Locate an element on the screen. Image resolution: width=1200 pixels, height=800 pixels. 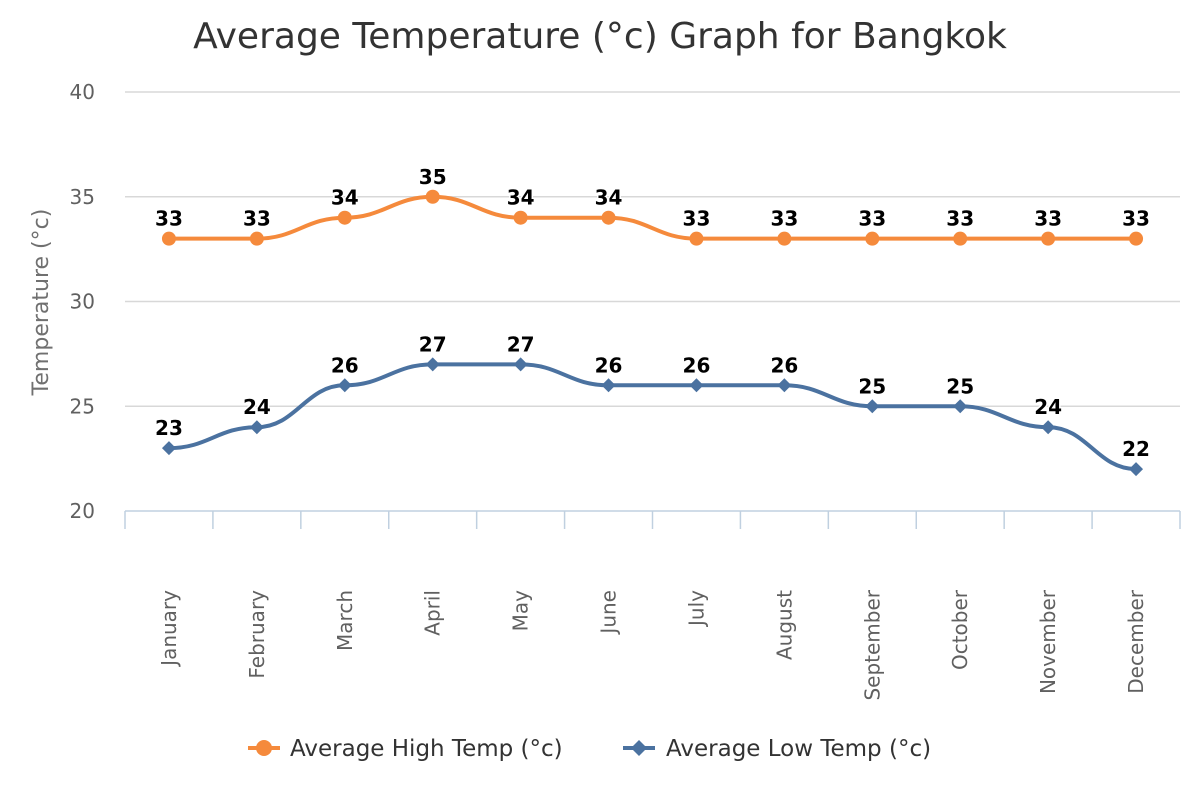
y-tick-label: 20 is located at coordinates (82, 511).